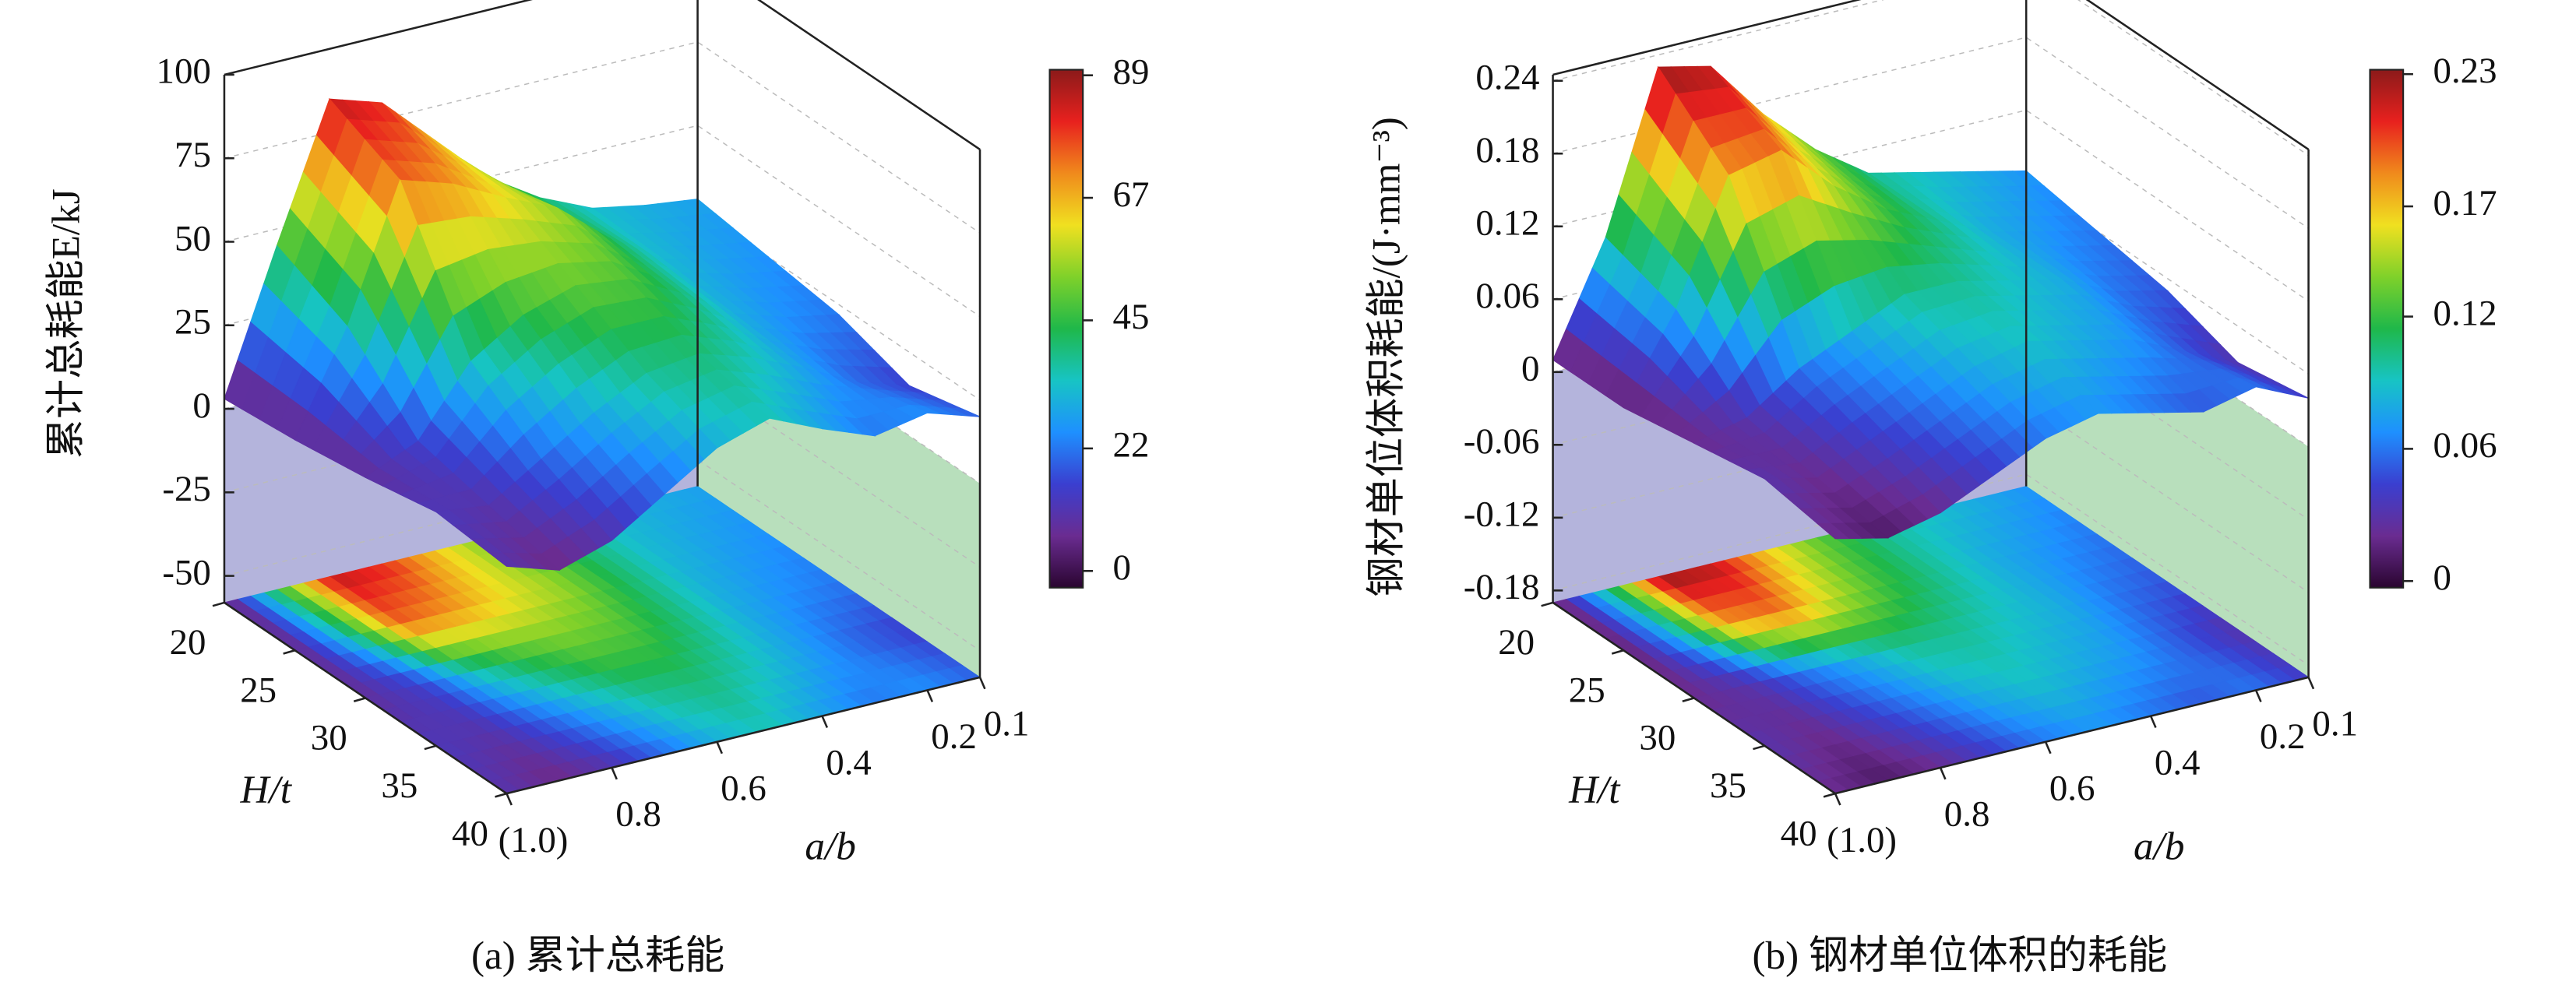 The image size is (2576, 1006). Describe the element at coordinates (193, 155) in the screenshot. I see `z-tick-label: 75` at that location.